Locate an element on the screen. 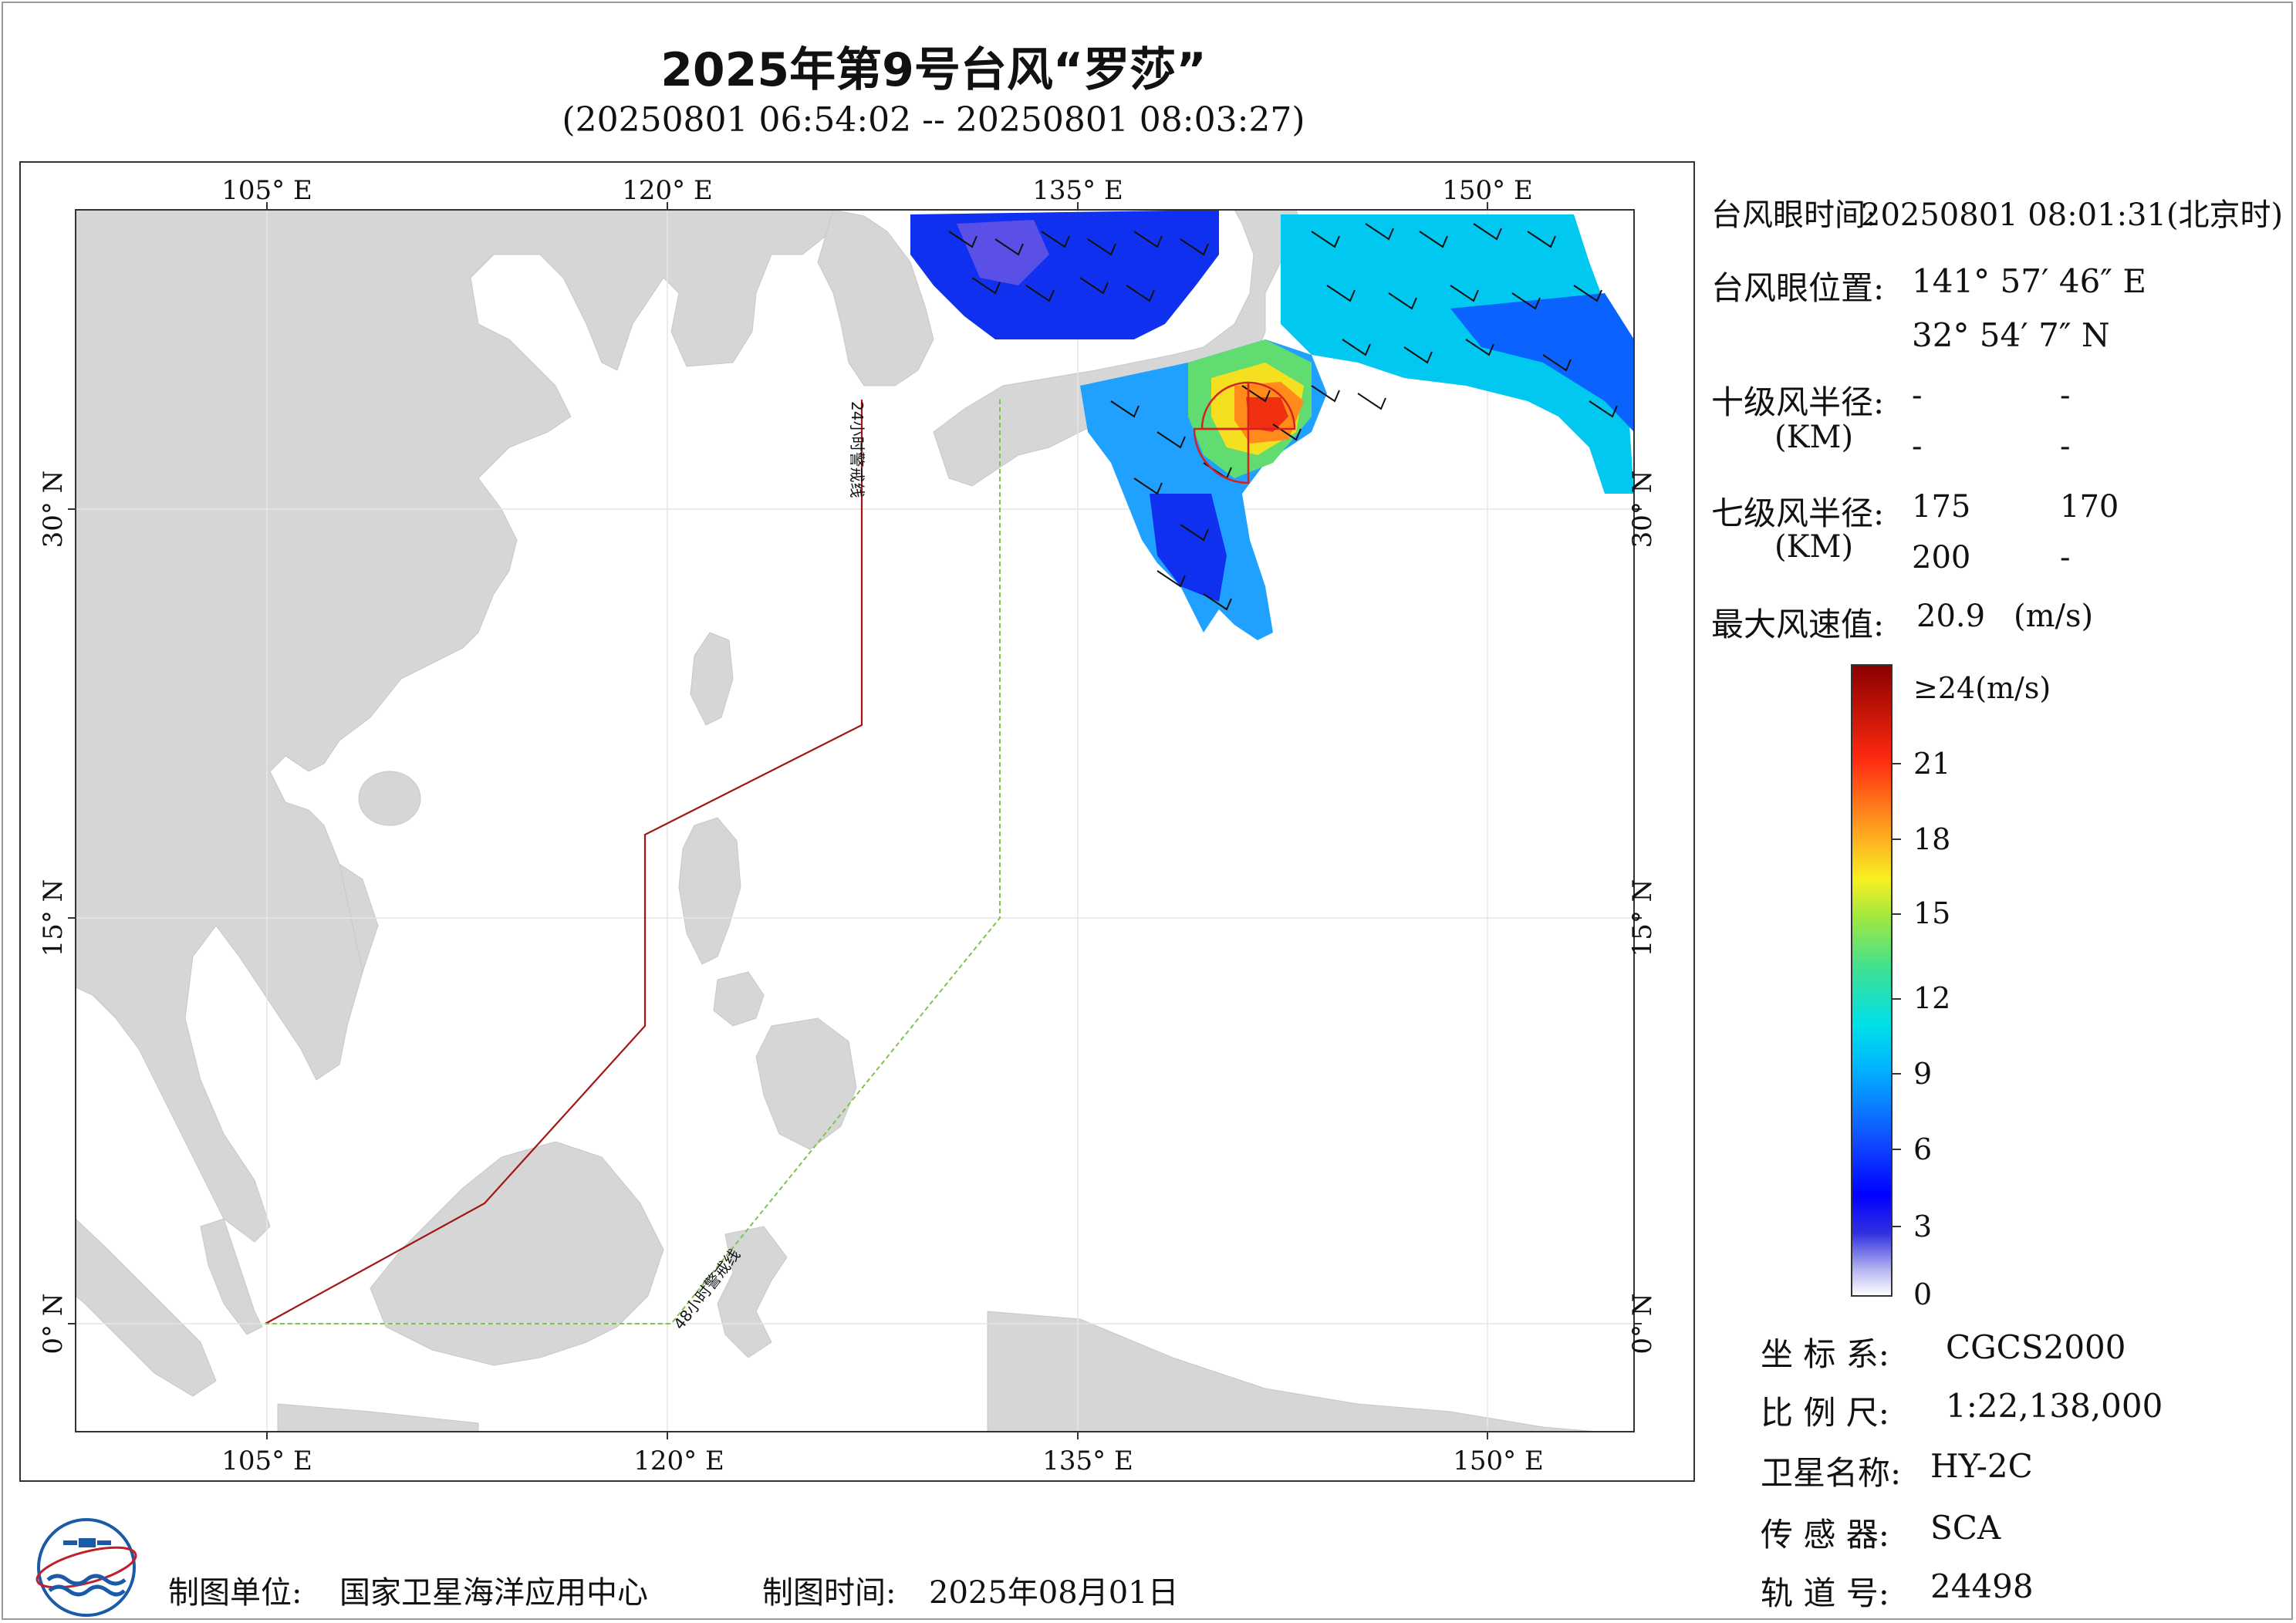 Image resolution: width=2296 pixels, height=1623 pixels. scale-value: 1:22,138,000 is located at coordinates (2054, 1406).